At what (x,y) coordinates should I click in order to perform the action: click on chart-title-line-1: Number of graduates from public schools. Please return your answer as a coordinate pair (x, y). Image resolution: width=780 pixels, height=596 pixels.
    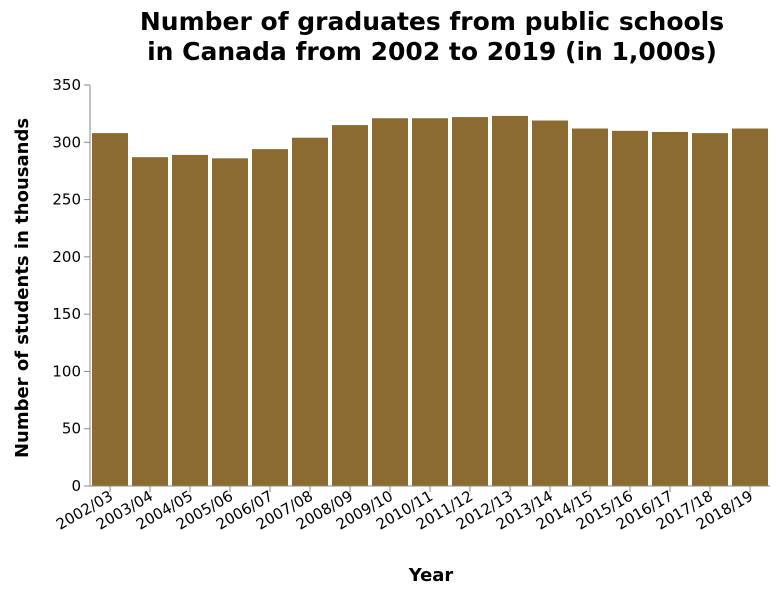
    Looking at the image, I should click on (432, 21).